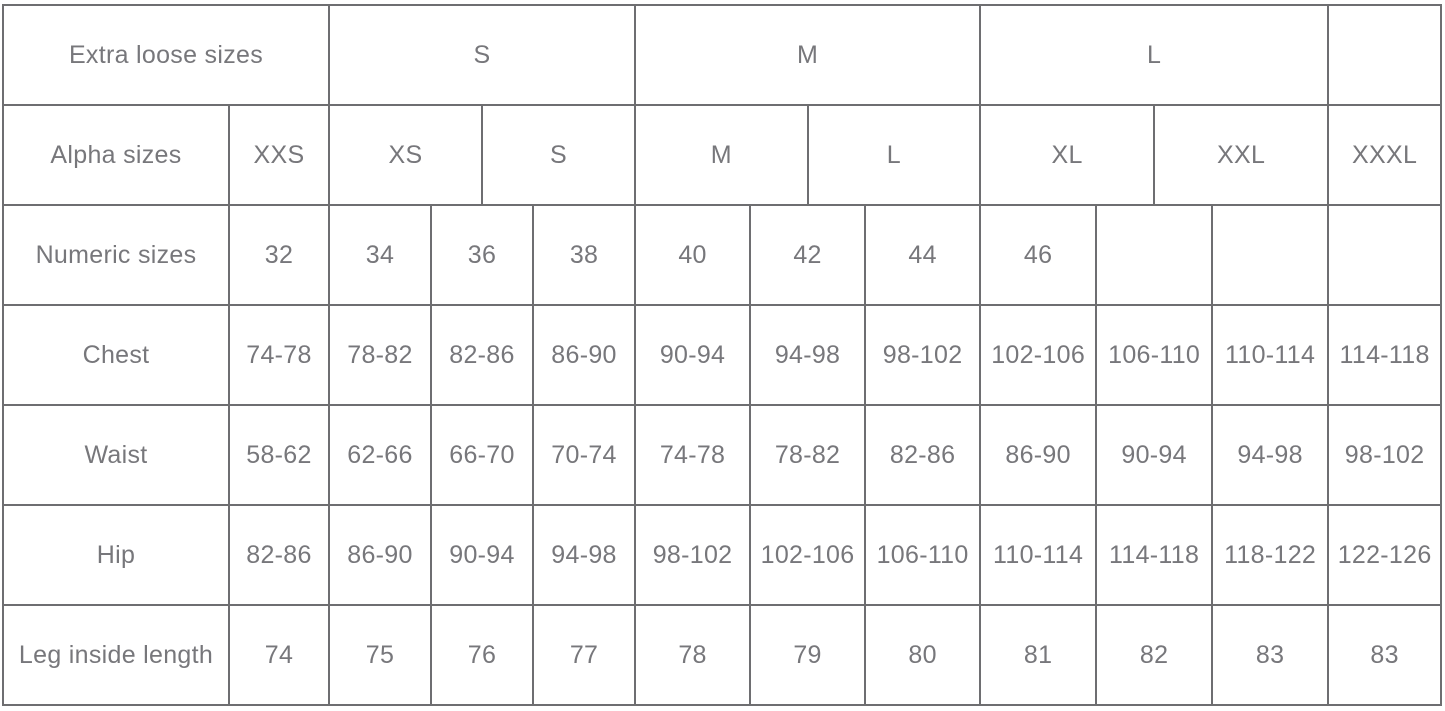 The height and width of the screenshot is (711, 1445). Describe the element at coordinates (584, 355) in the screenshot. I see `chest-range-cell: 86-90` at that location.